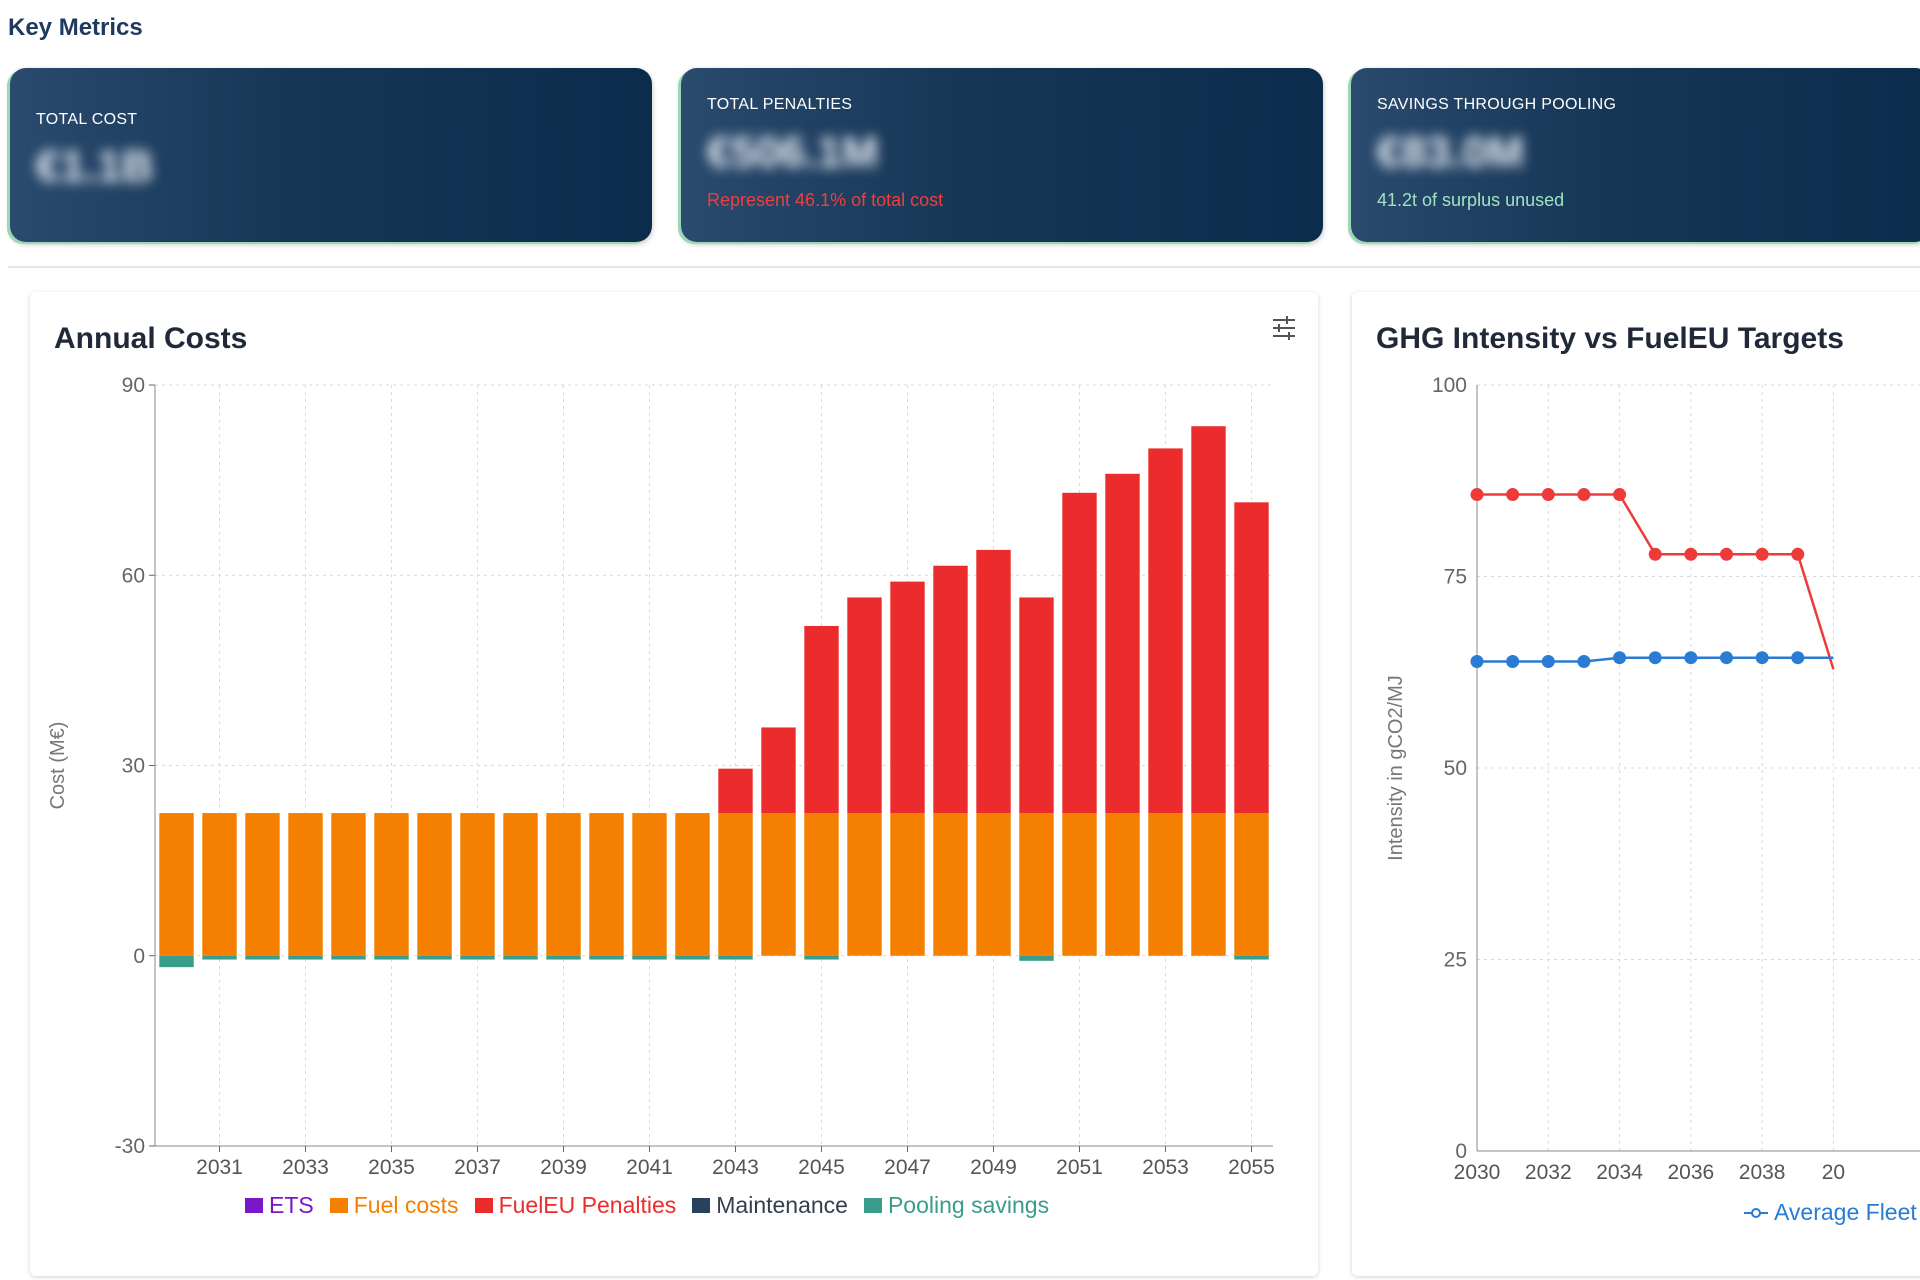 The width and height of the screenshot is (1920, 1280). I want to click on legend-label: Pooling savings, so click(968, 1205).